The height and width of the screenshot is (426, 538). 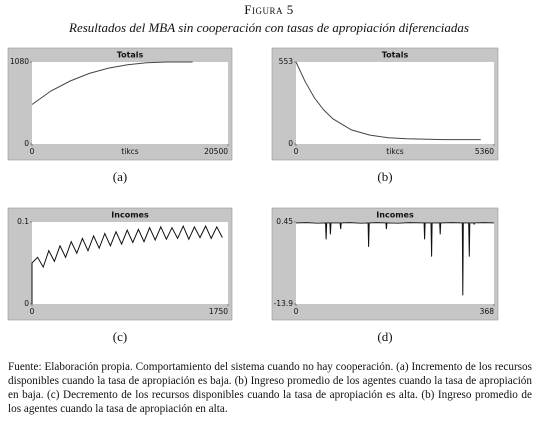 I want to click on x-tick-label: 1750, so click(x=218, y=311).